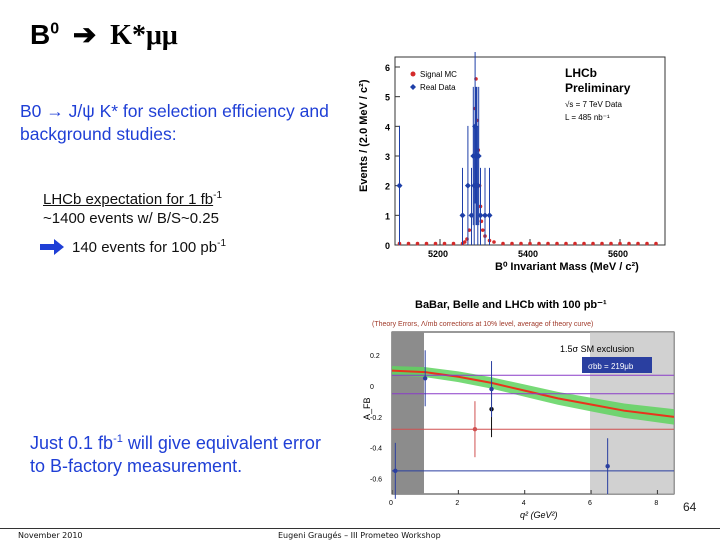 The width and height of the screenshot is (720, 540). Describe the element at coordinates (367, 408) in the screenshot. I see `afb-plot-ylabel: A_FB` at that location.